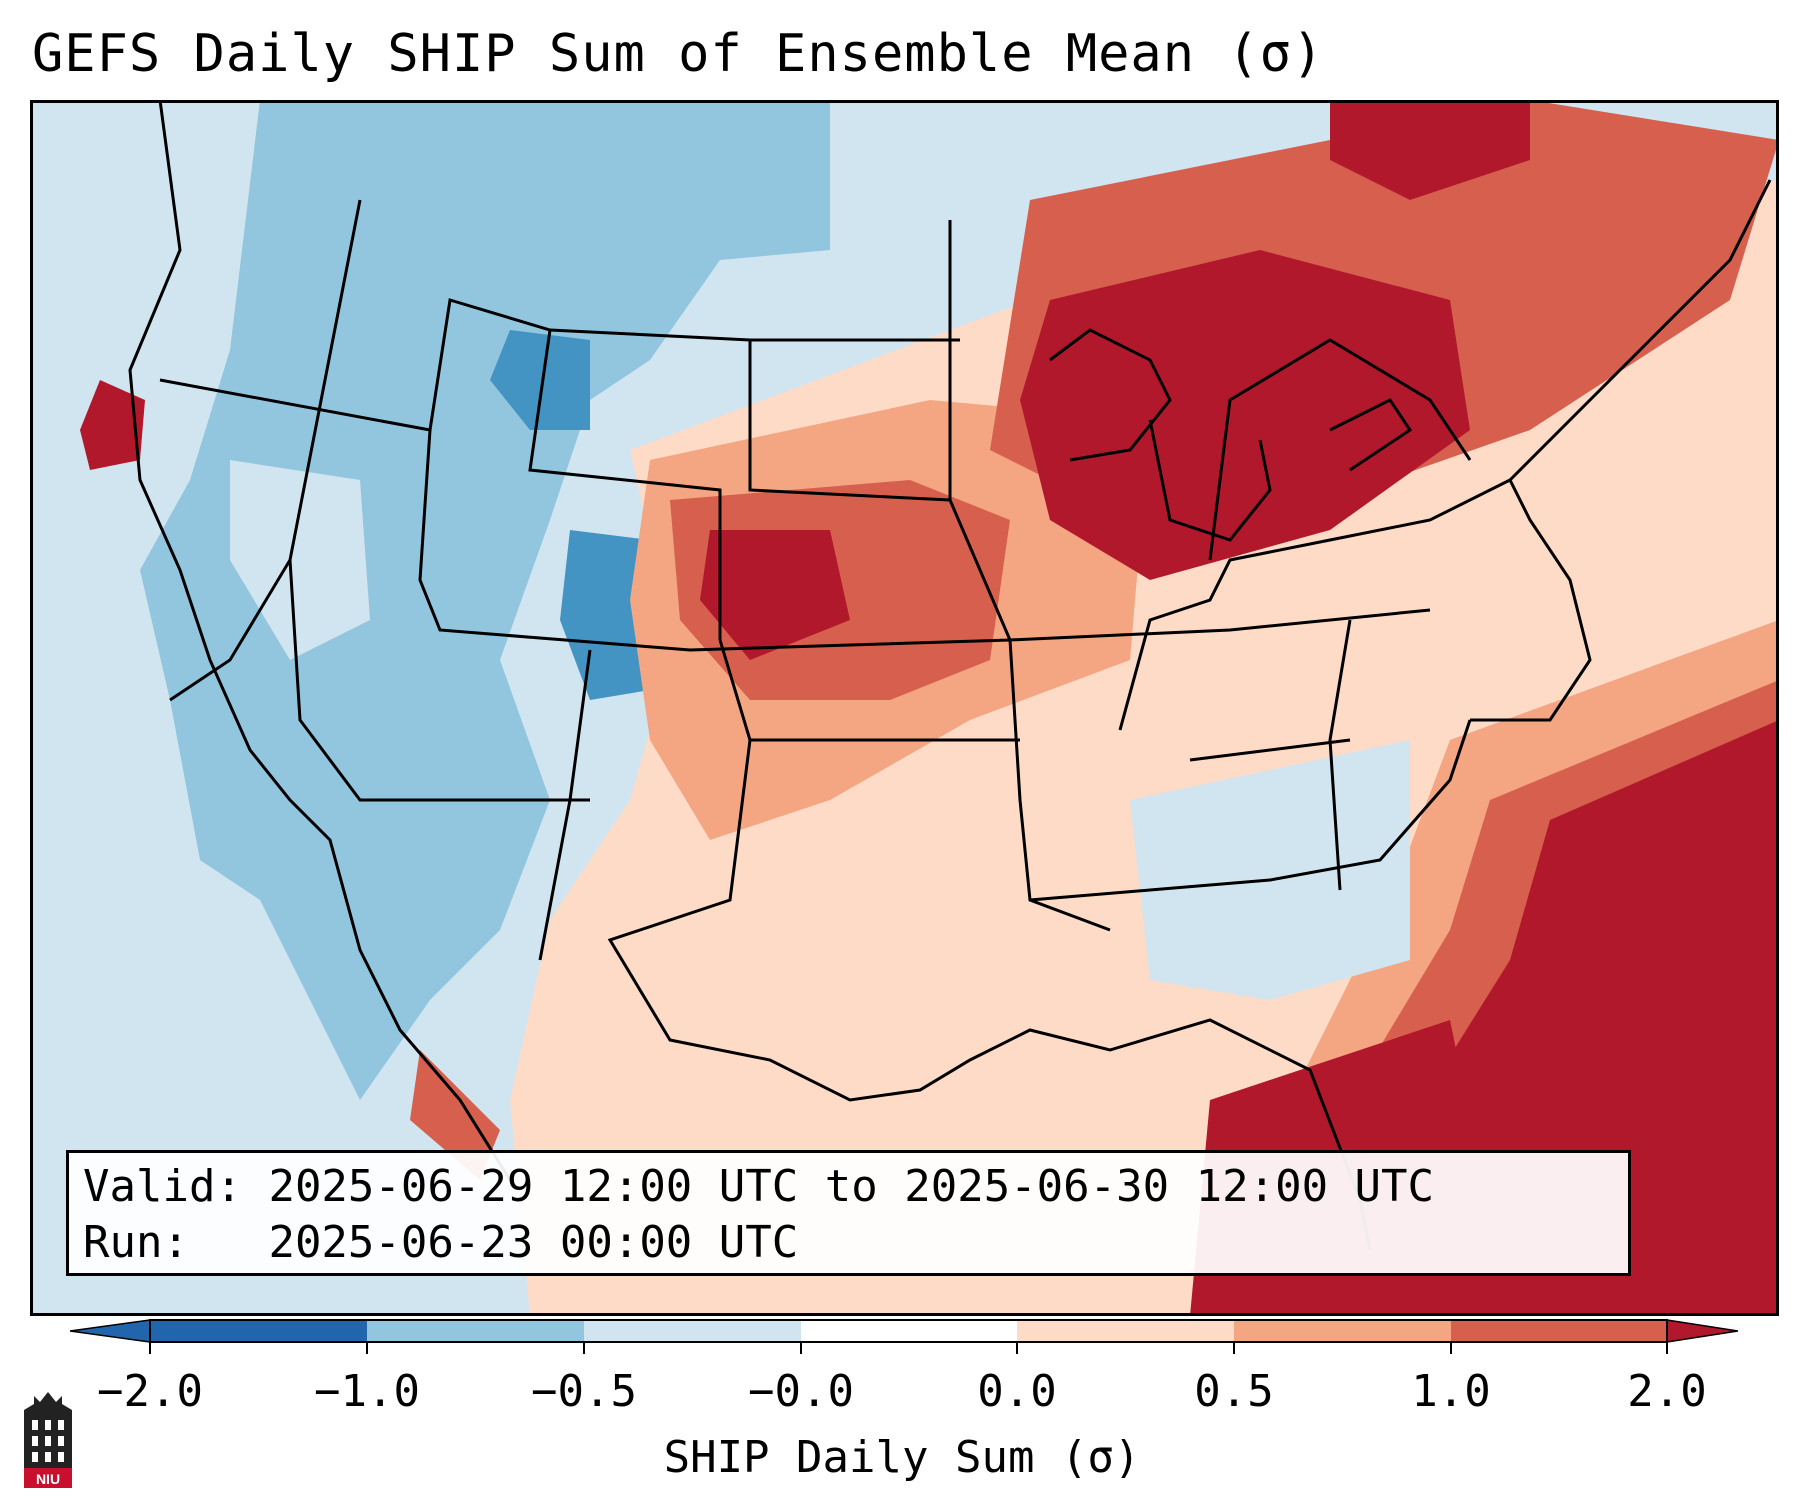 The width and height of the screenshot is (1803, 1506). What do you see at coordinates (1430, 150) in the screenshot?
I see `field-canada-dark` at bounding box center [1430, 150].